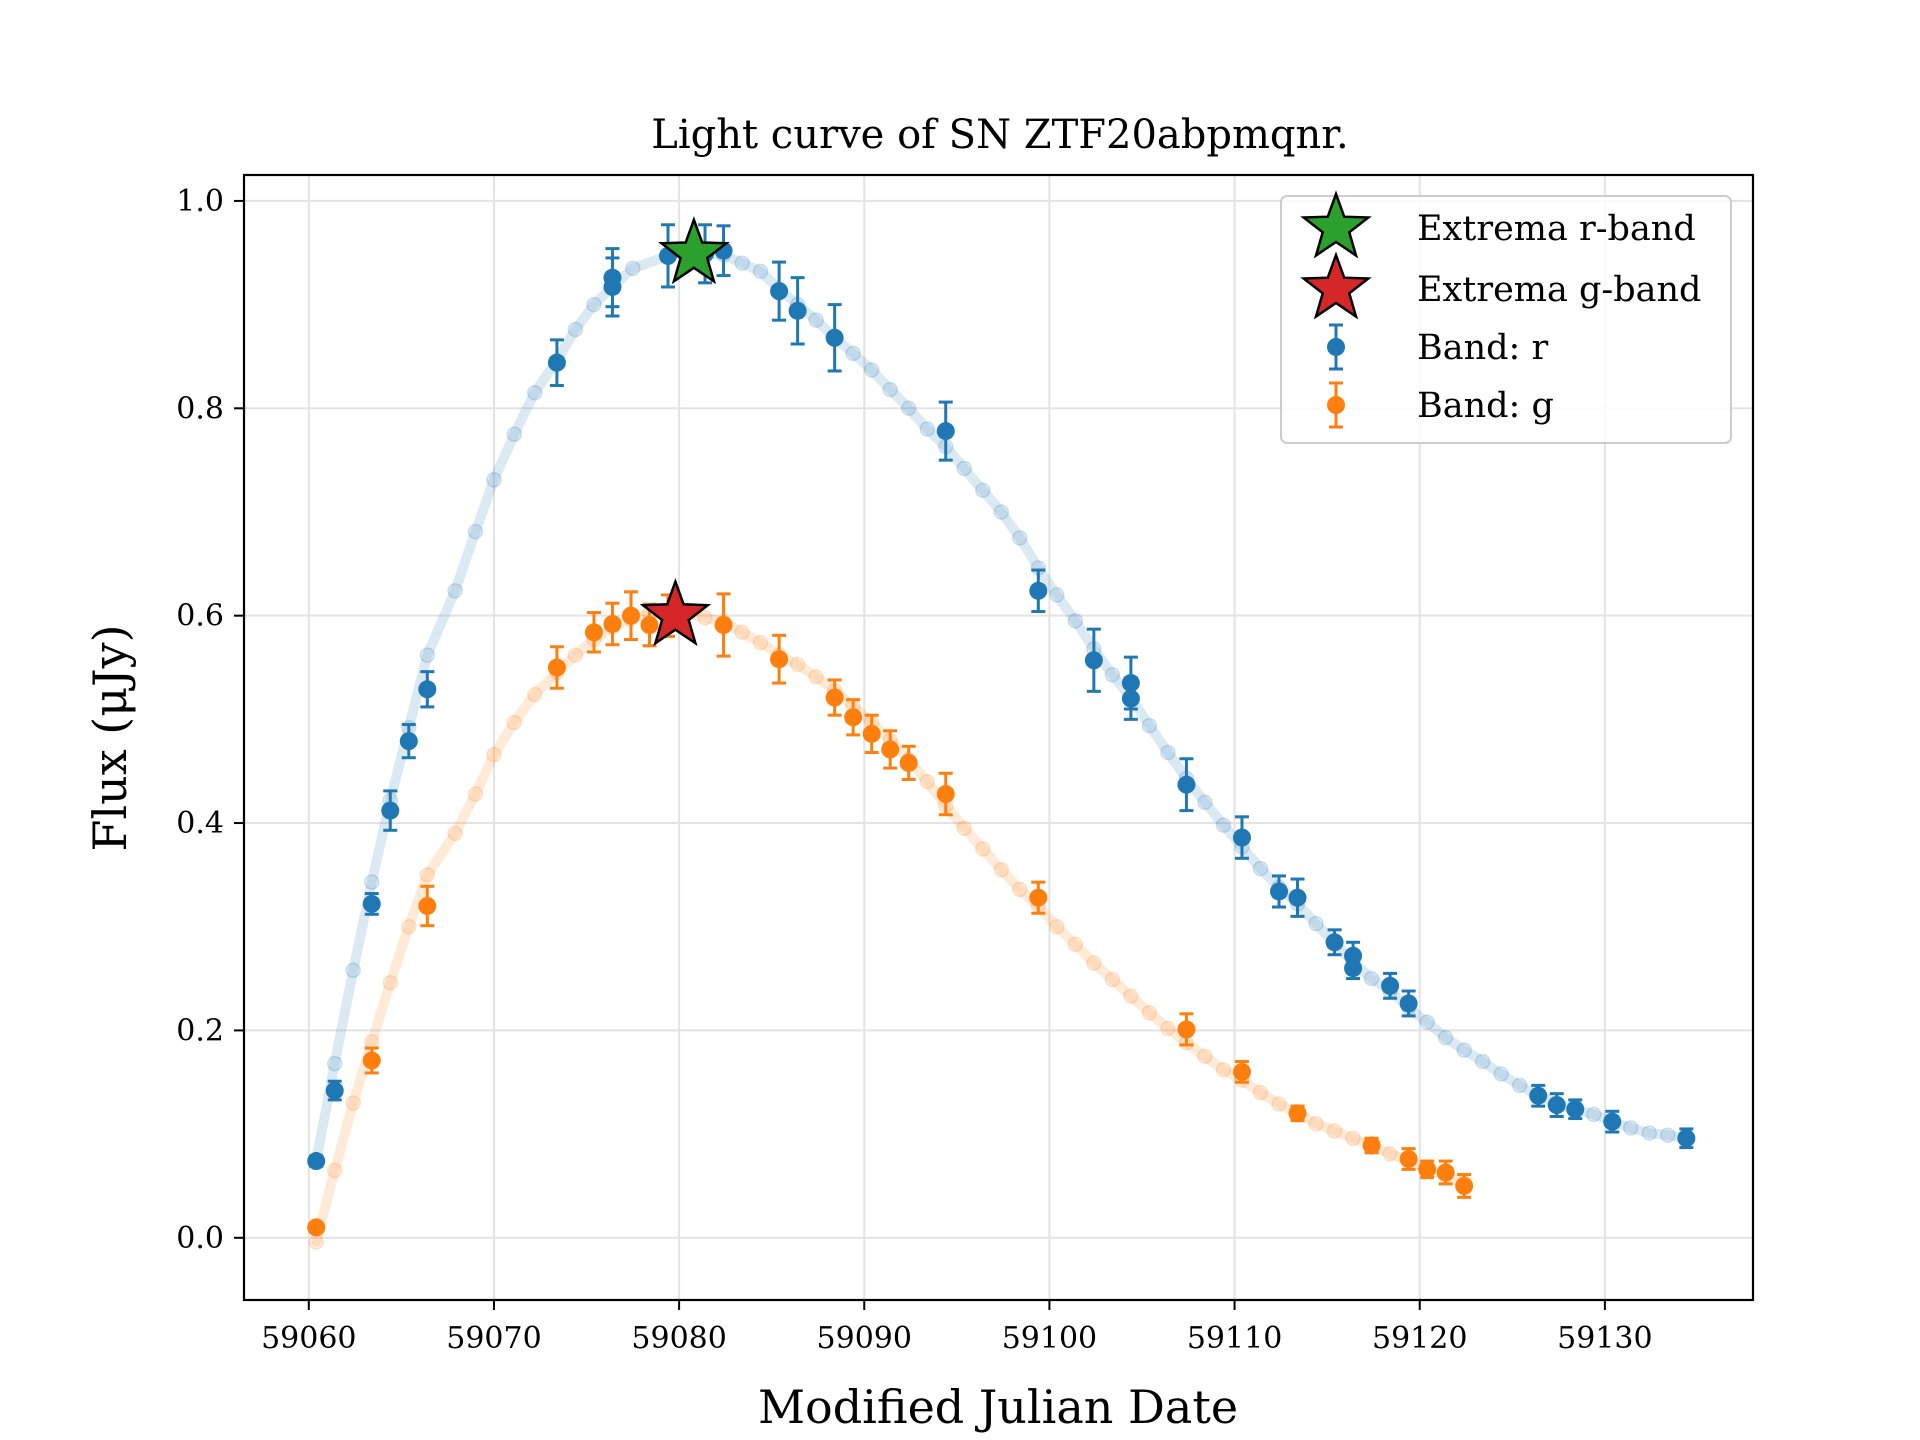  Describe the element at coordinates (999, 135) in the screenshot. I see `chart-title: Light curve of SN ZTF20abpmqnr.` at that location.